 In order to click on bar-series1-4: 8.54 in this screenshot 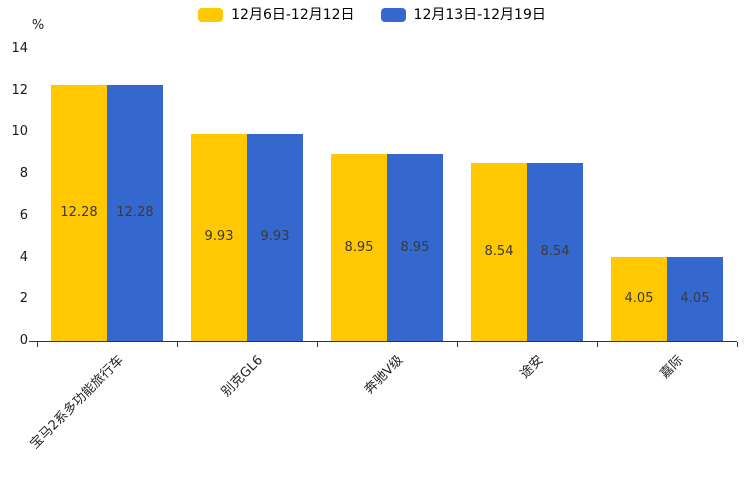, I will do `click(499, 251)`.